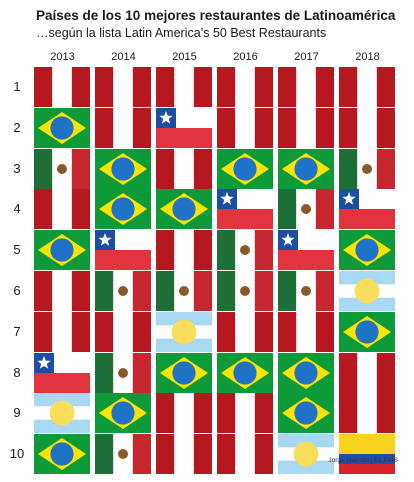 This screenshot has height=482, width=414. Describe the element at coordinates (17, 86) in the screenshot. I see `rank-label-1: 1` at that location.